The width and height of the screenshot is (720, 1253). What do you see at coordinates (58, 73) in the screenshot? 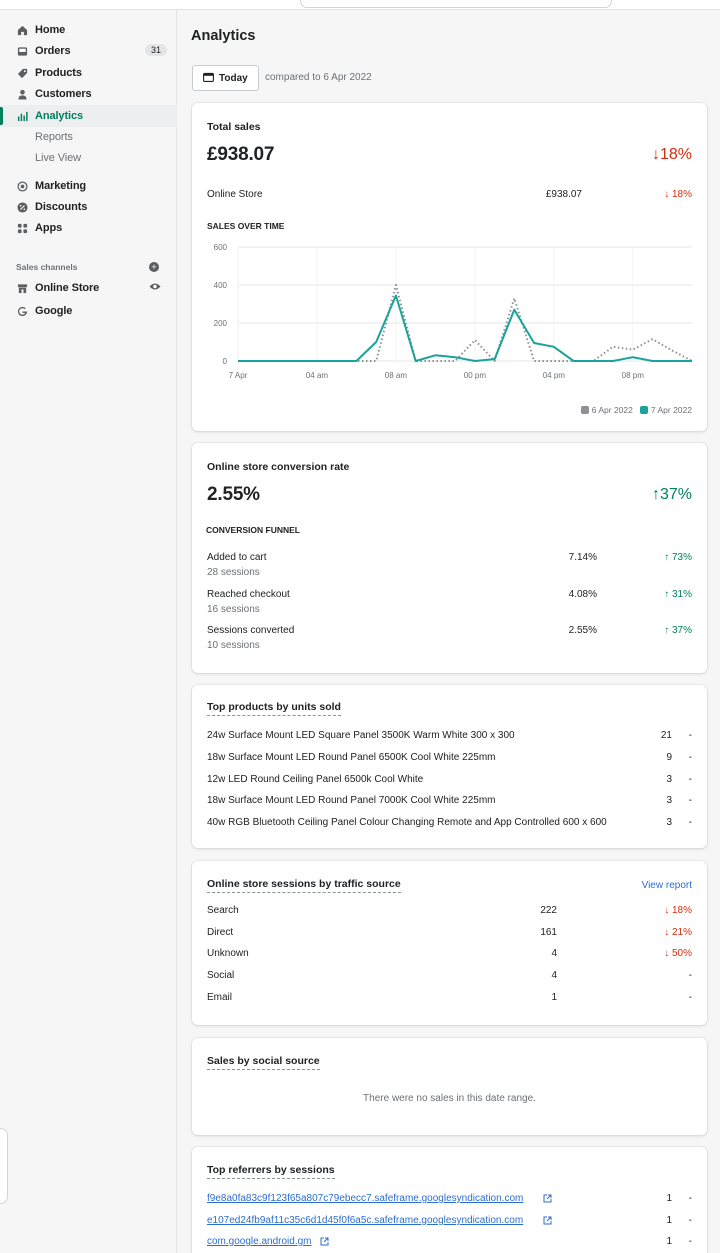
I see `nav-products-label: Products` at bounding box center [58, 73].